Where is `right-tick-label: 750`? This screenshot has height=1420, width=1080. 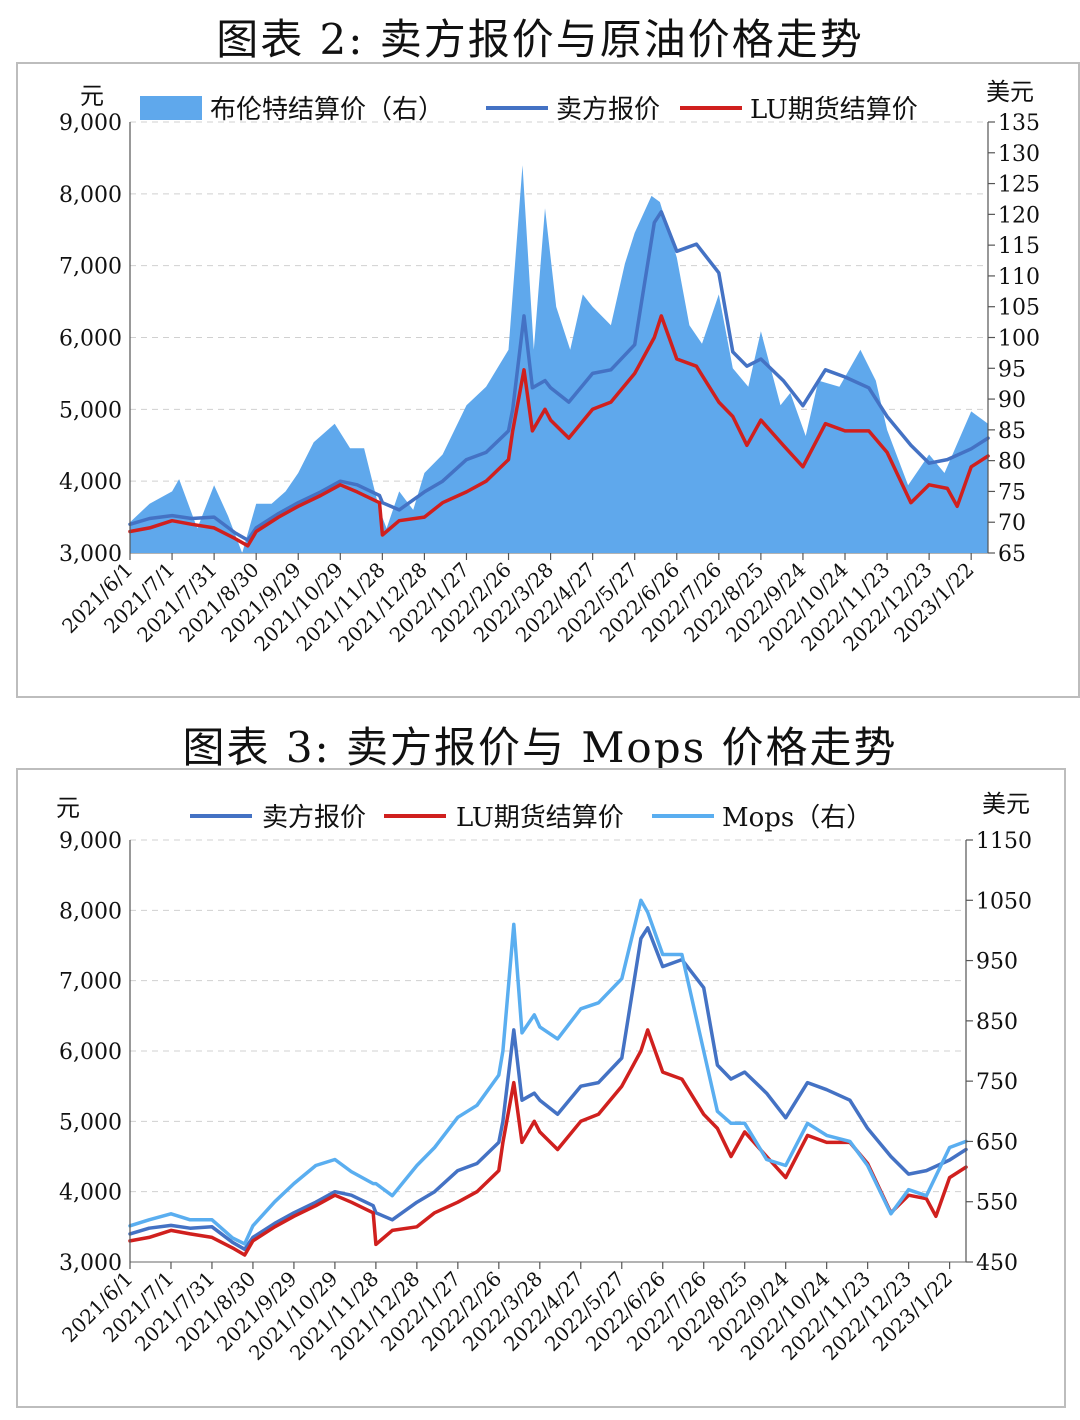 right-tick-label: 750 is located at coordinates (997, 1082).